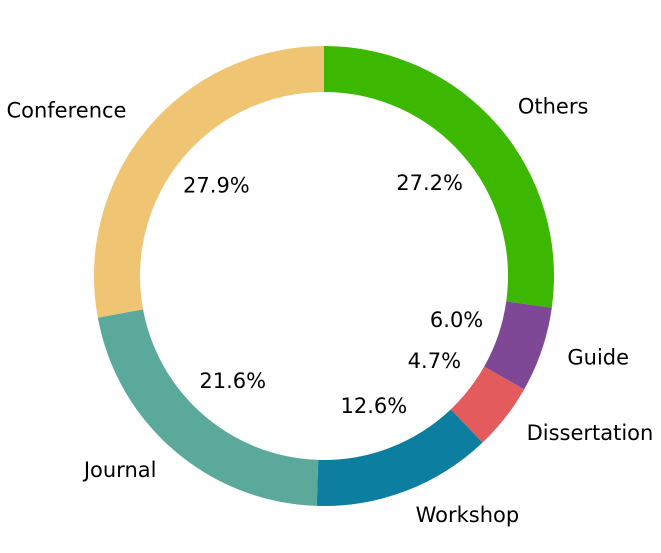 The image size is (661, 553). What do you see at coordinates (456, 320) in the screenshot?
I see `percent-label-guide: 6.0%` at bounding box center [456, 320].